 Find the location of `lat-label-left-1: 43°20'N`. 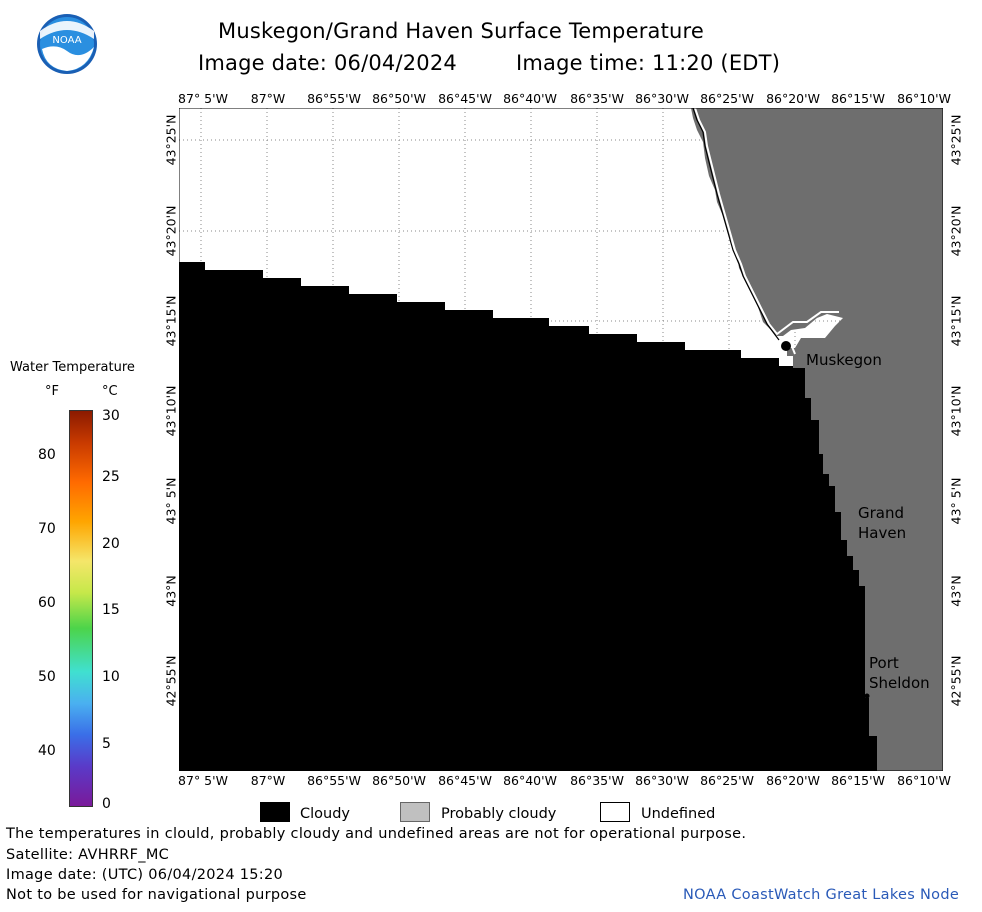

lat-label-left-1: 43°20'N is located at coordinates (171, 231).